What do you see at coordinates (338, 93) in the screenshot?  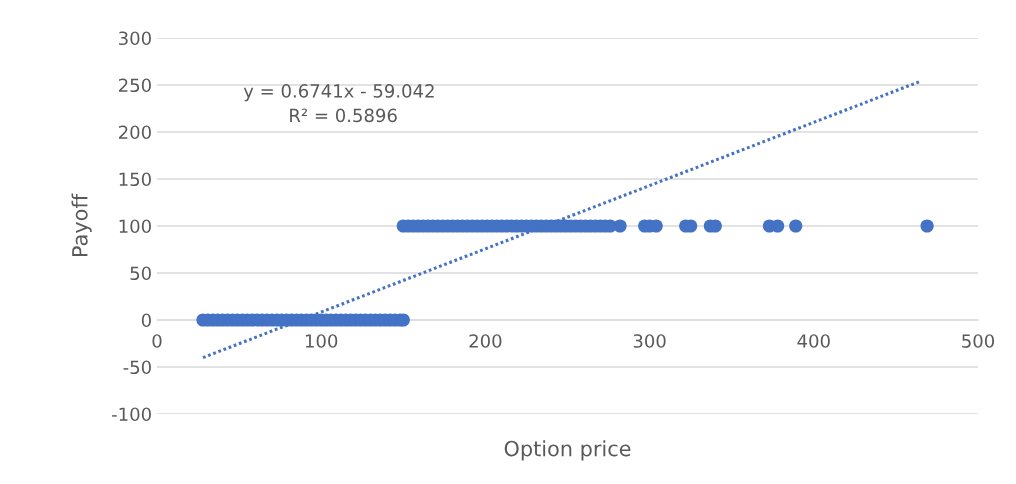 I see `annotation: y = 0.6741x - 59.042` at bounding box center [338, 93].